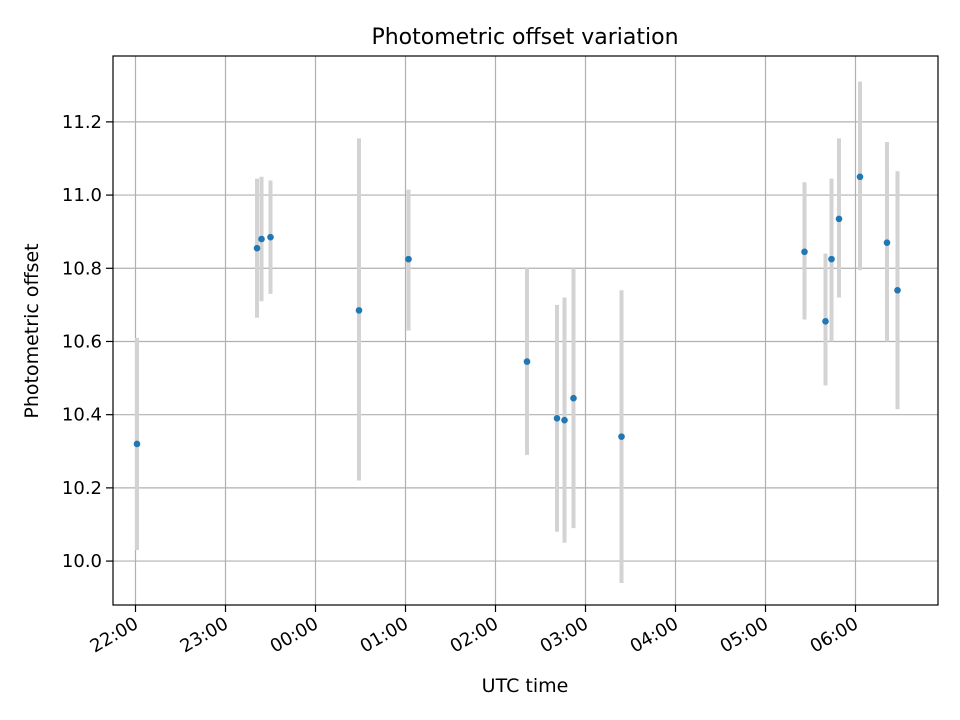 This screenshot has width=960, height=720. Describe the element at coordinates (524, 37) in the screenshot. I see `chart-title: Photometric offset variation` at that location.